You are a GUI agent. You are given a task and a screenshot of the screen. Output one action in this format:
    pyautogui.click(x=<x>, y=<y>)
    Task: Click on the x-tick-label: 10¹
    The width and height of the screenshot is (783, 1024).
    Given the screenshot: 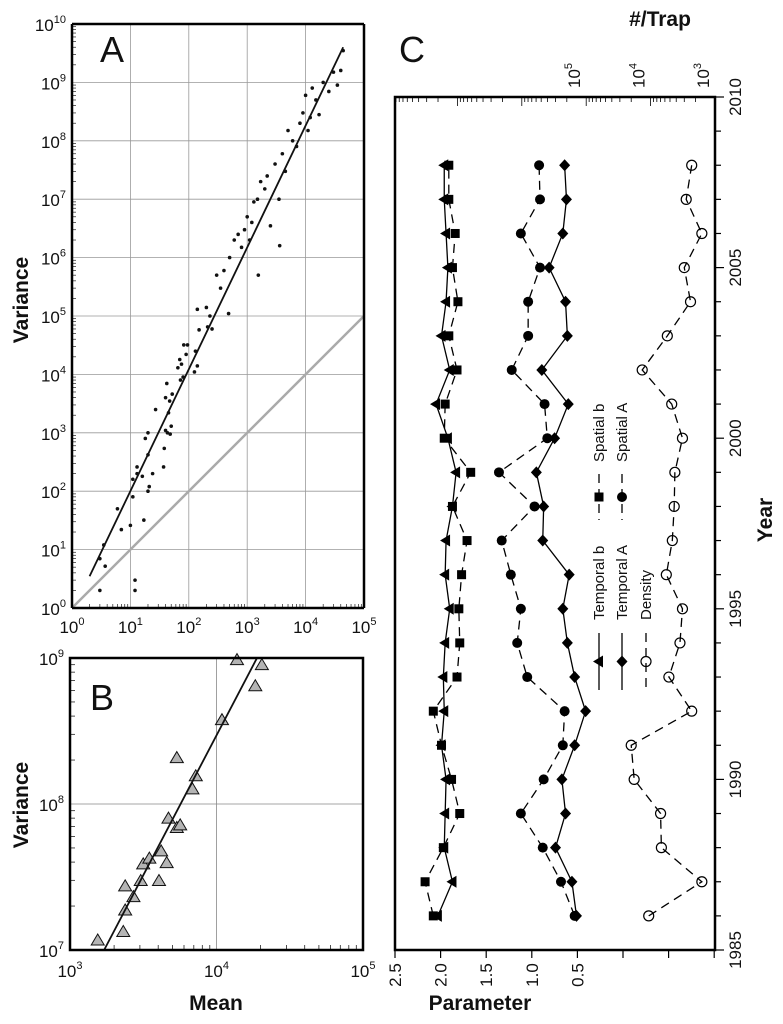 What is the action you would take?
    pyautogui.click(x=130, y=626)
    